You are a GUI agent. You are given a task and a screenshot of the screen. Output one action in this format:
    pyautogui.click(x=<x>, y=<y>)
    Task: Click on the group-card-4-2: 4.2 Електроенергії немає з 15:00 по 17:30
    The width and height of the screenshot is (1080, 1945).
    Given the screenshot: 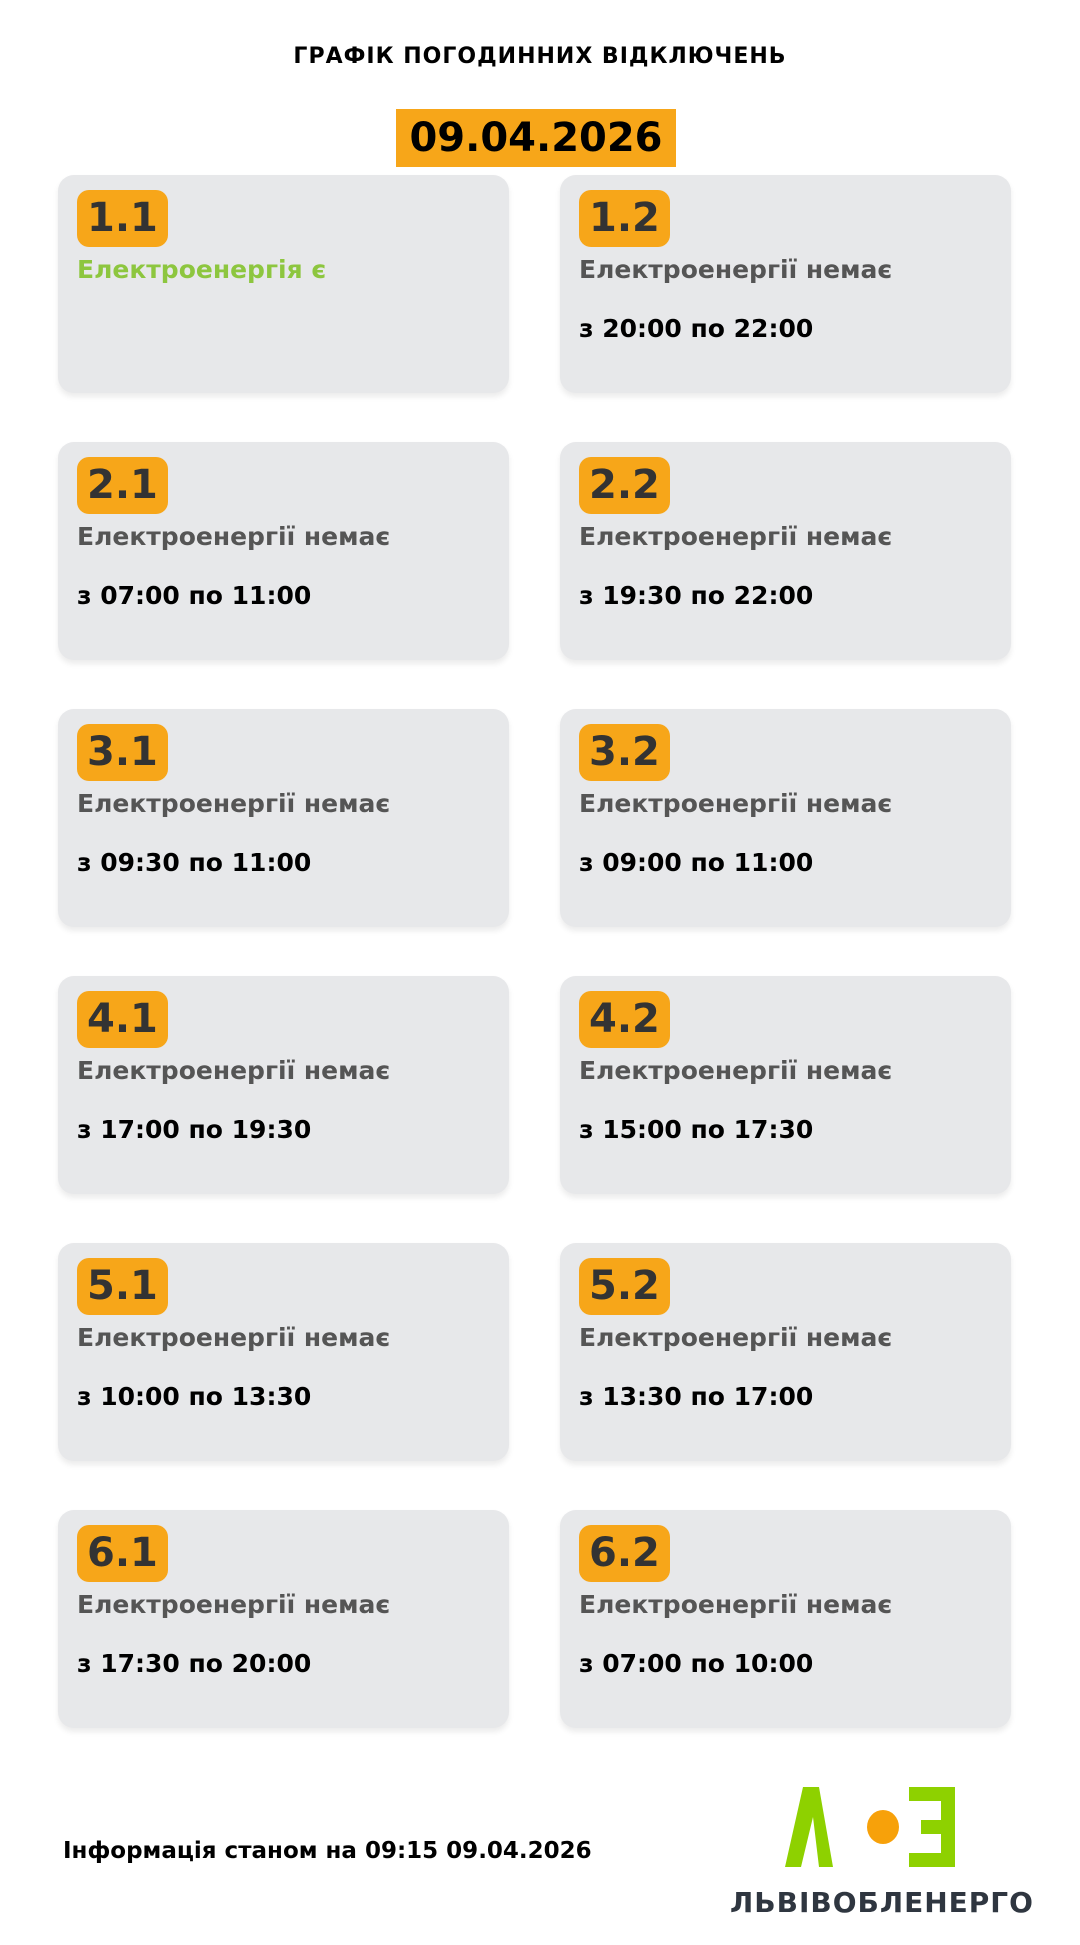 What is the action you would take?
    pyautogui.click(x=785, y=1085)
    